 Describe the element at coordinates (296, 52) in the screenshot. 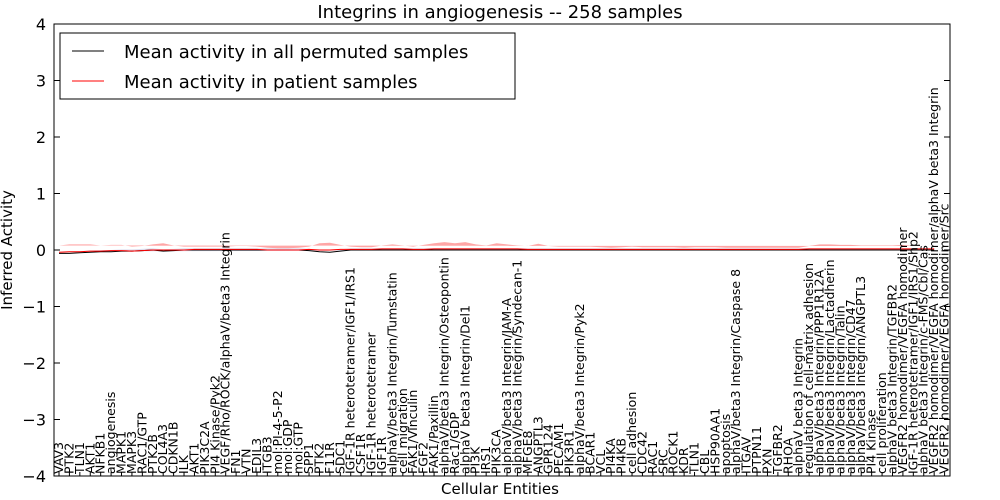

I see `legend-label-permuted: Mean activity in all permuted samples` at that location.